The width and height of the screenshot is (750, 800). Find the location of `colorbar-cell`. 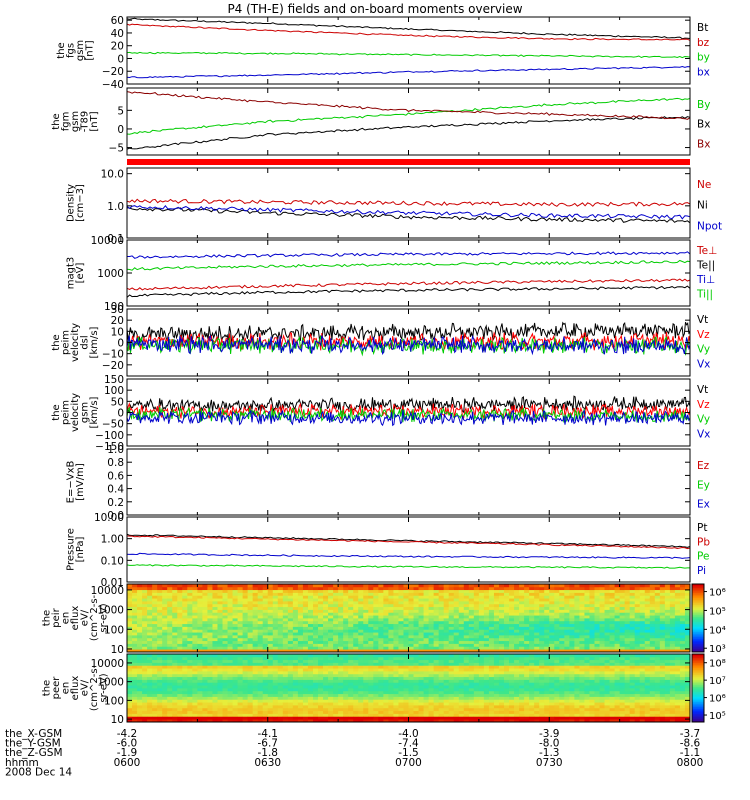

colorbar-cell is located at coordinates (698, 648).